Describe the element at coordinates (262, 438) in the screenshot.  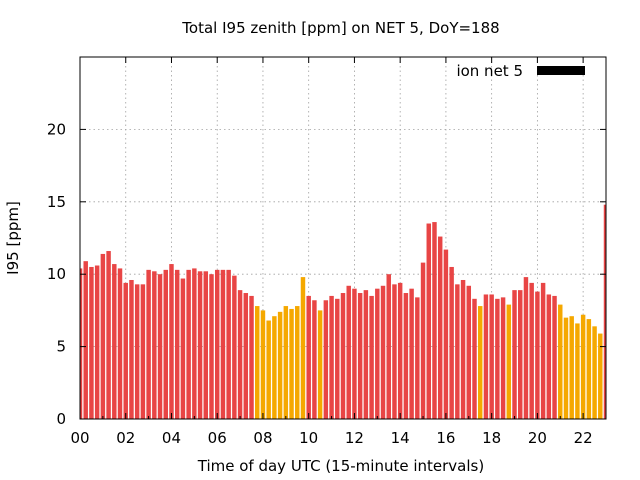
I see `x-tick-label: 08` at that location.